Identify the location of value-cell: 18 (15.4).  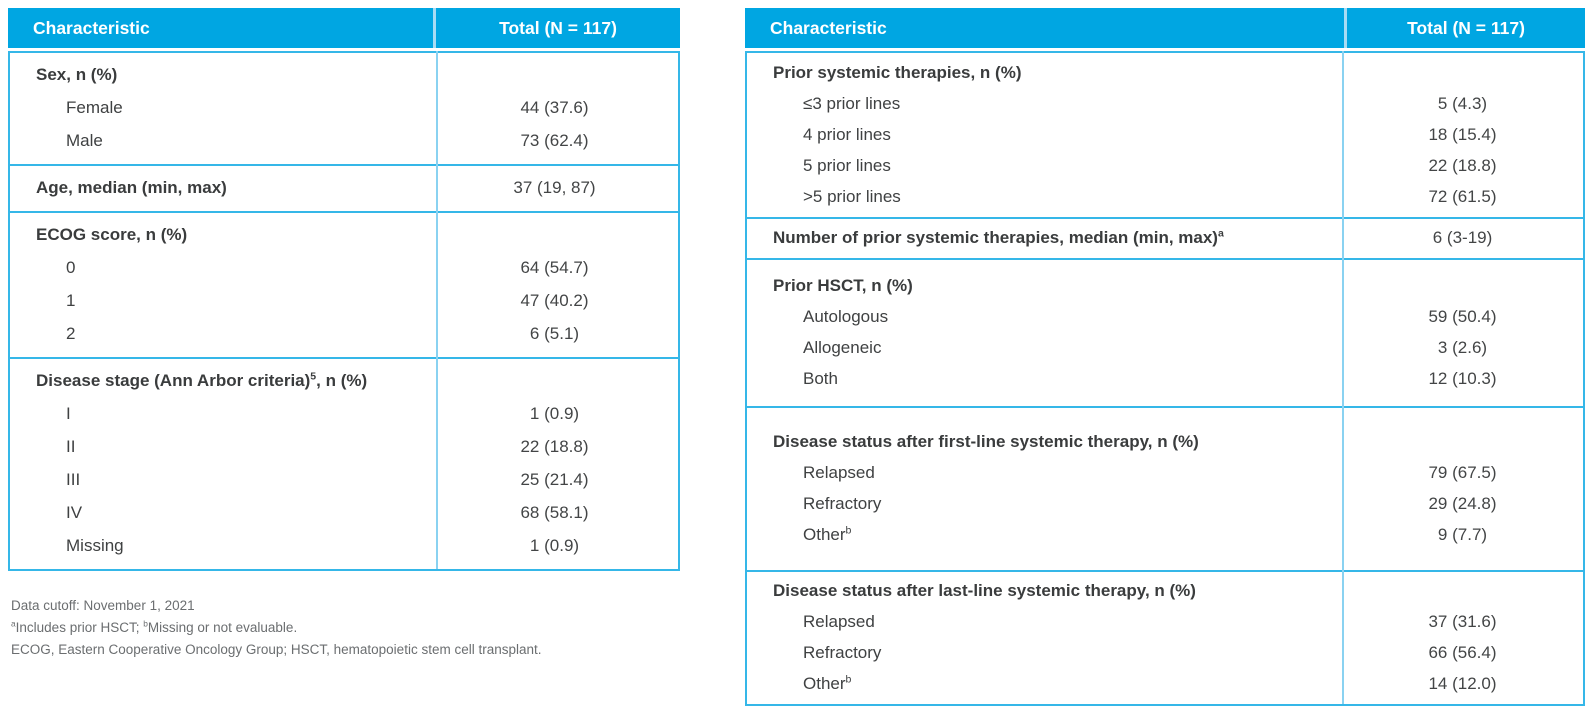
(1462, 134).